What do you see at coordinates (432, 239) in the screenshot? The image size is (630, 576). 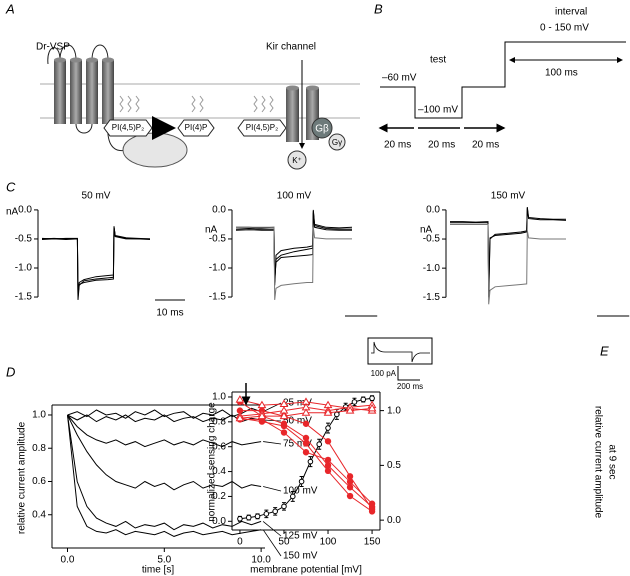 I see `y-tick-label: -0.5` at bounding box center [432, 239].